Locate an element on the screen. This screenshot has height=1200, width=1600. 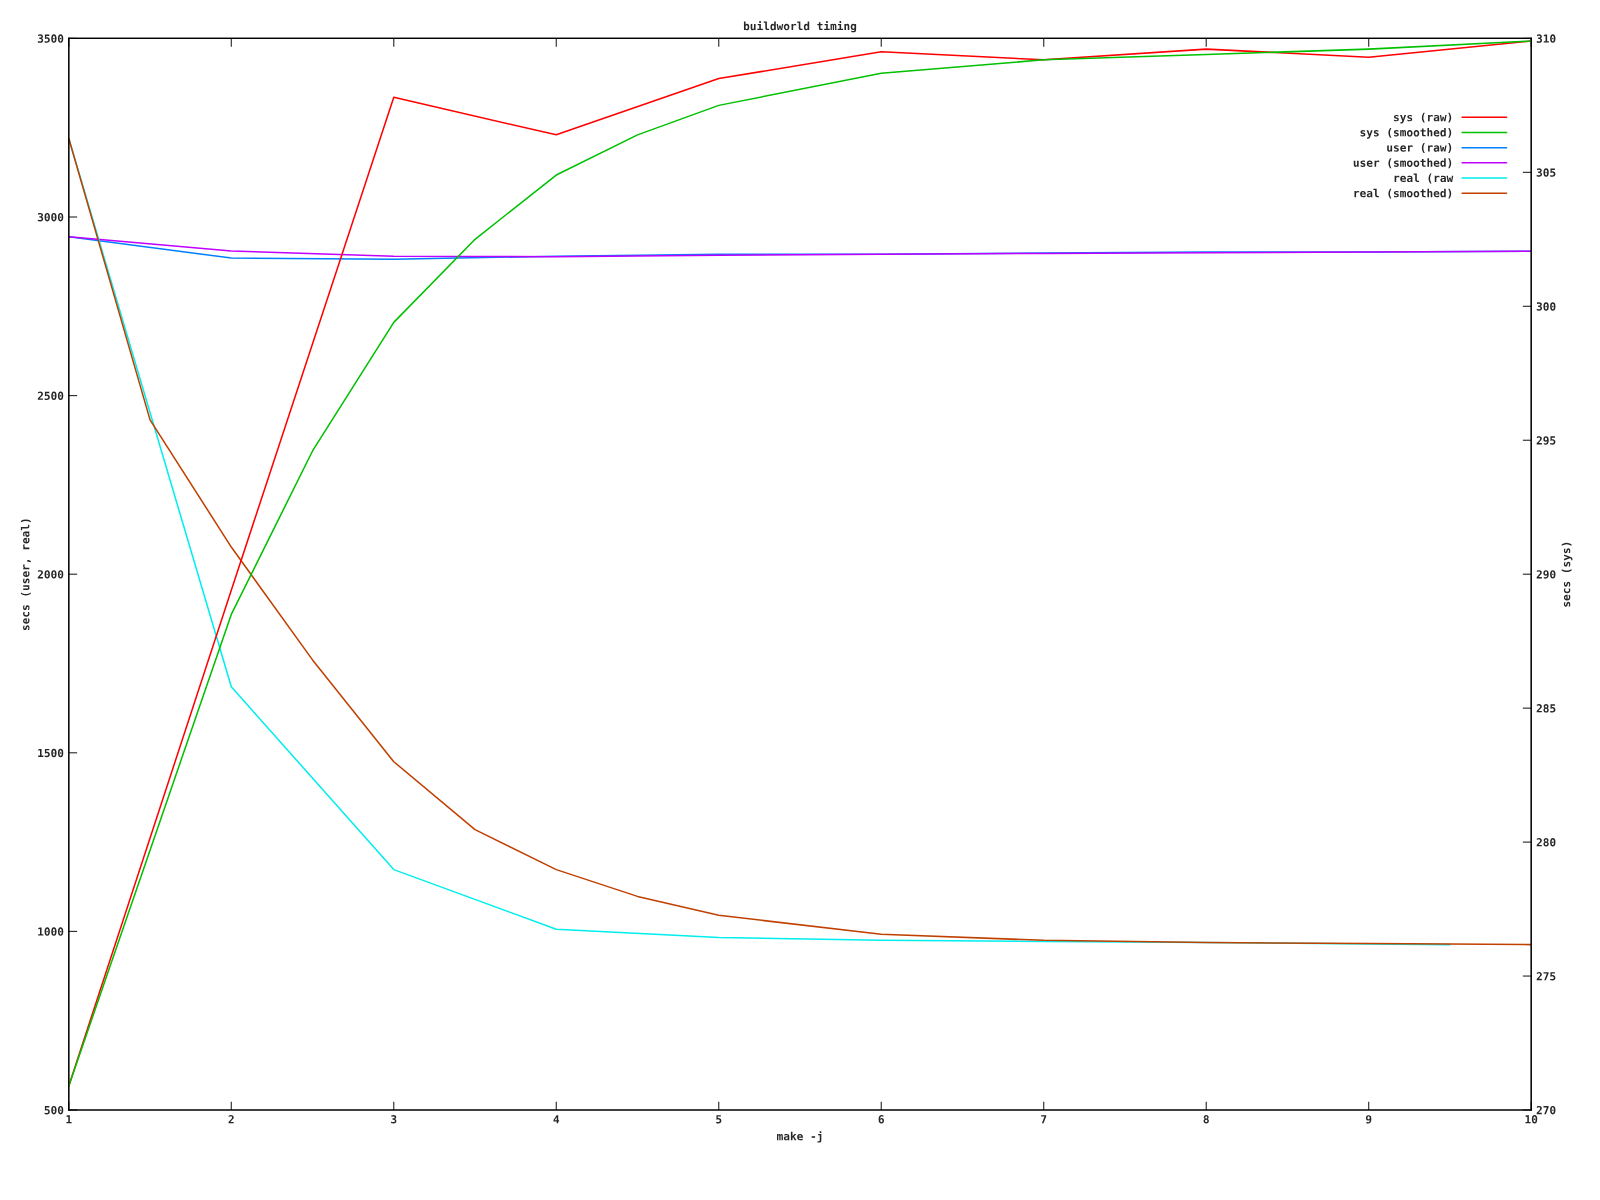
x-tick-label: 5 is located at coordinates (719, 1119).